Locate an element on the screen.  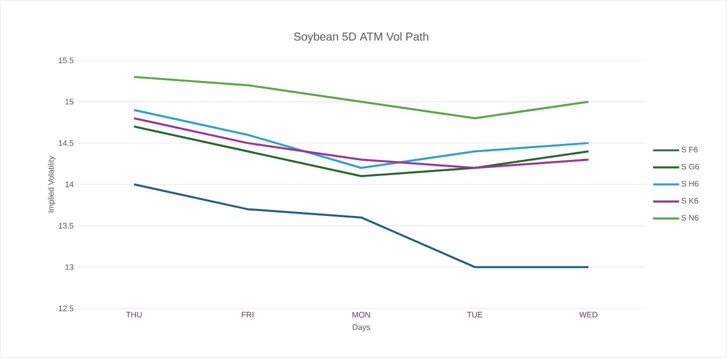
chart-title: Soybean 5D ATM Vol Path is located at coordinates (361, 37).